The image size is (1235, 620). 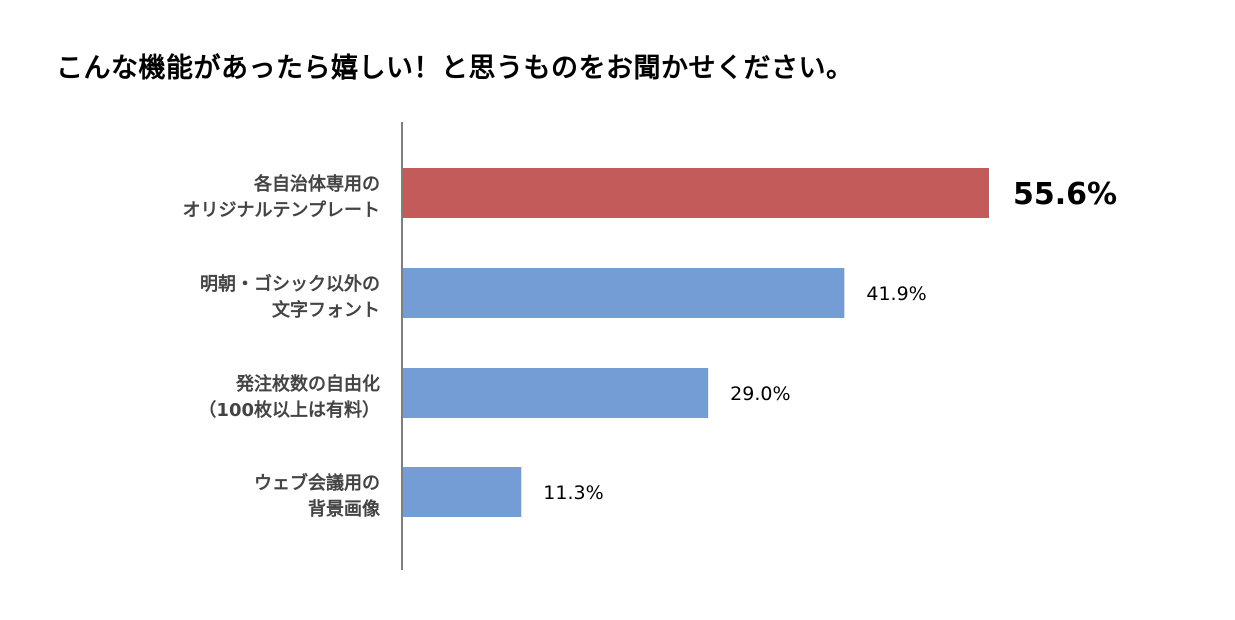 What do you see at coordinates (326, 310) in the screenshot?
I see `category-label-line: 文字フォント` at bounding box center [326, 310].